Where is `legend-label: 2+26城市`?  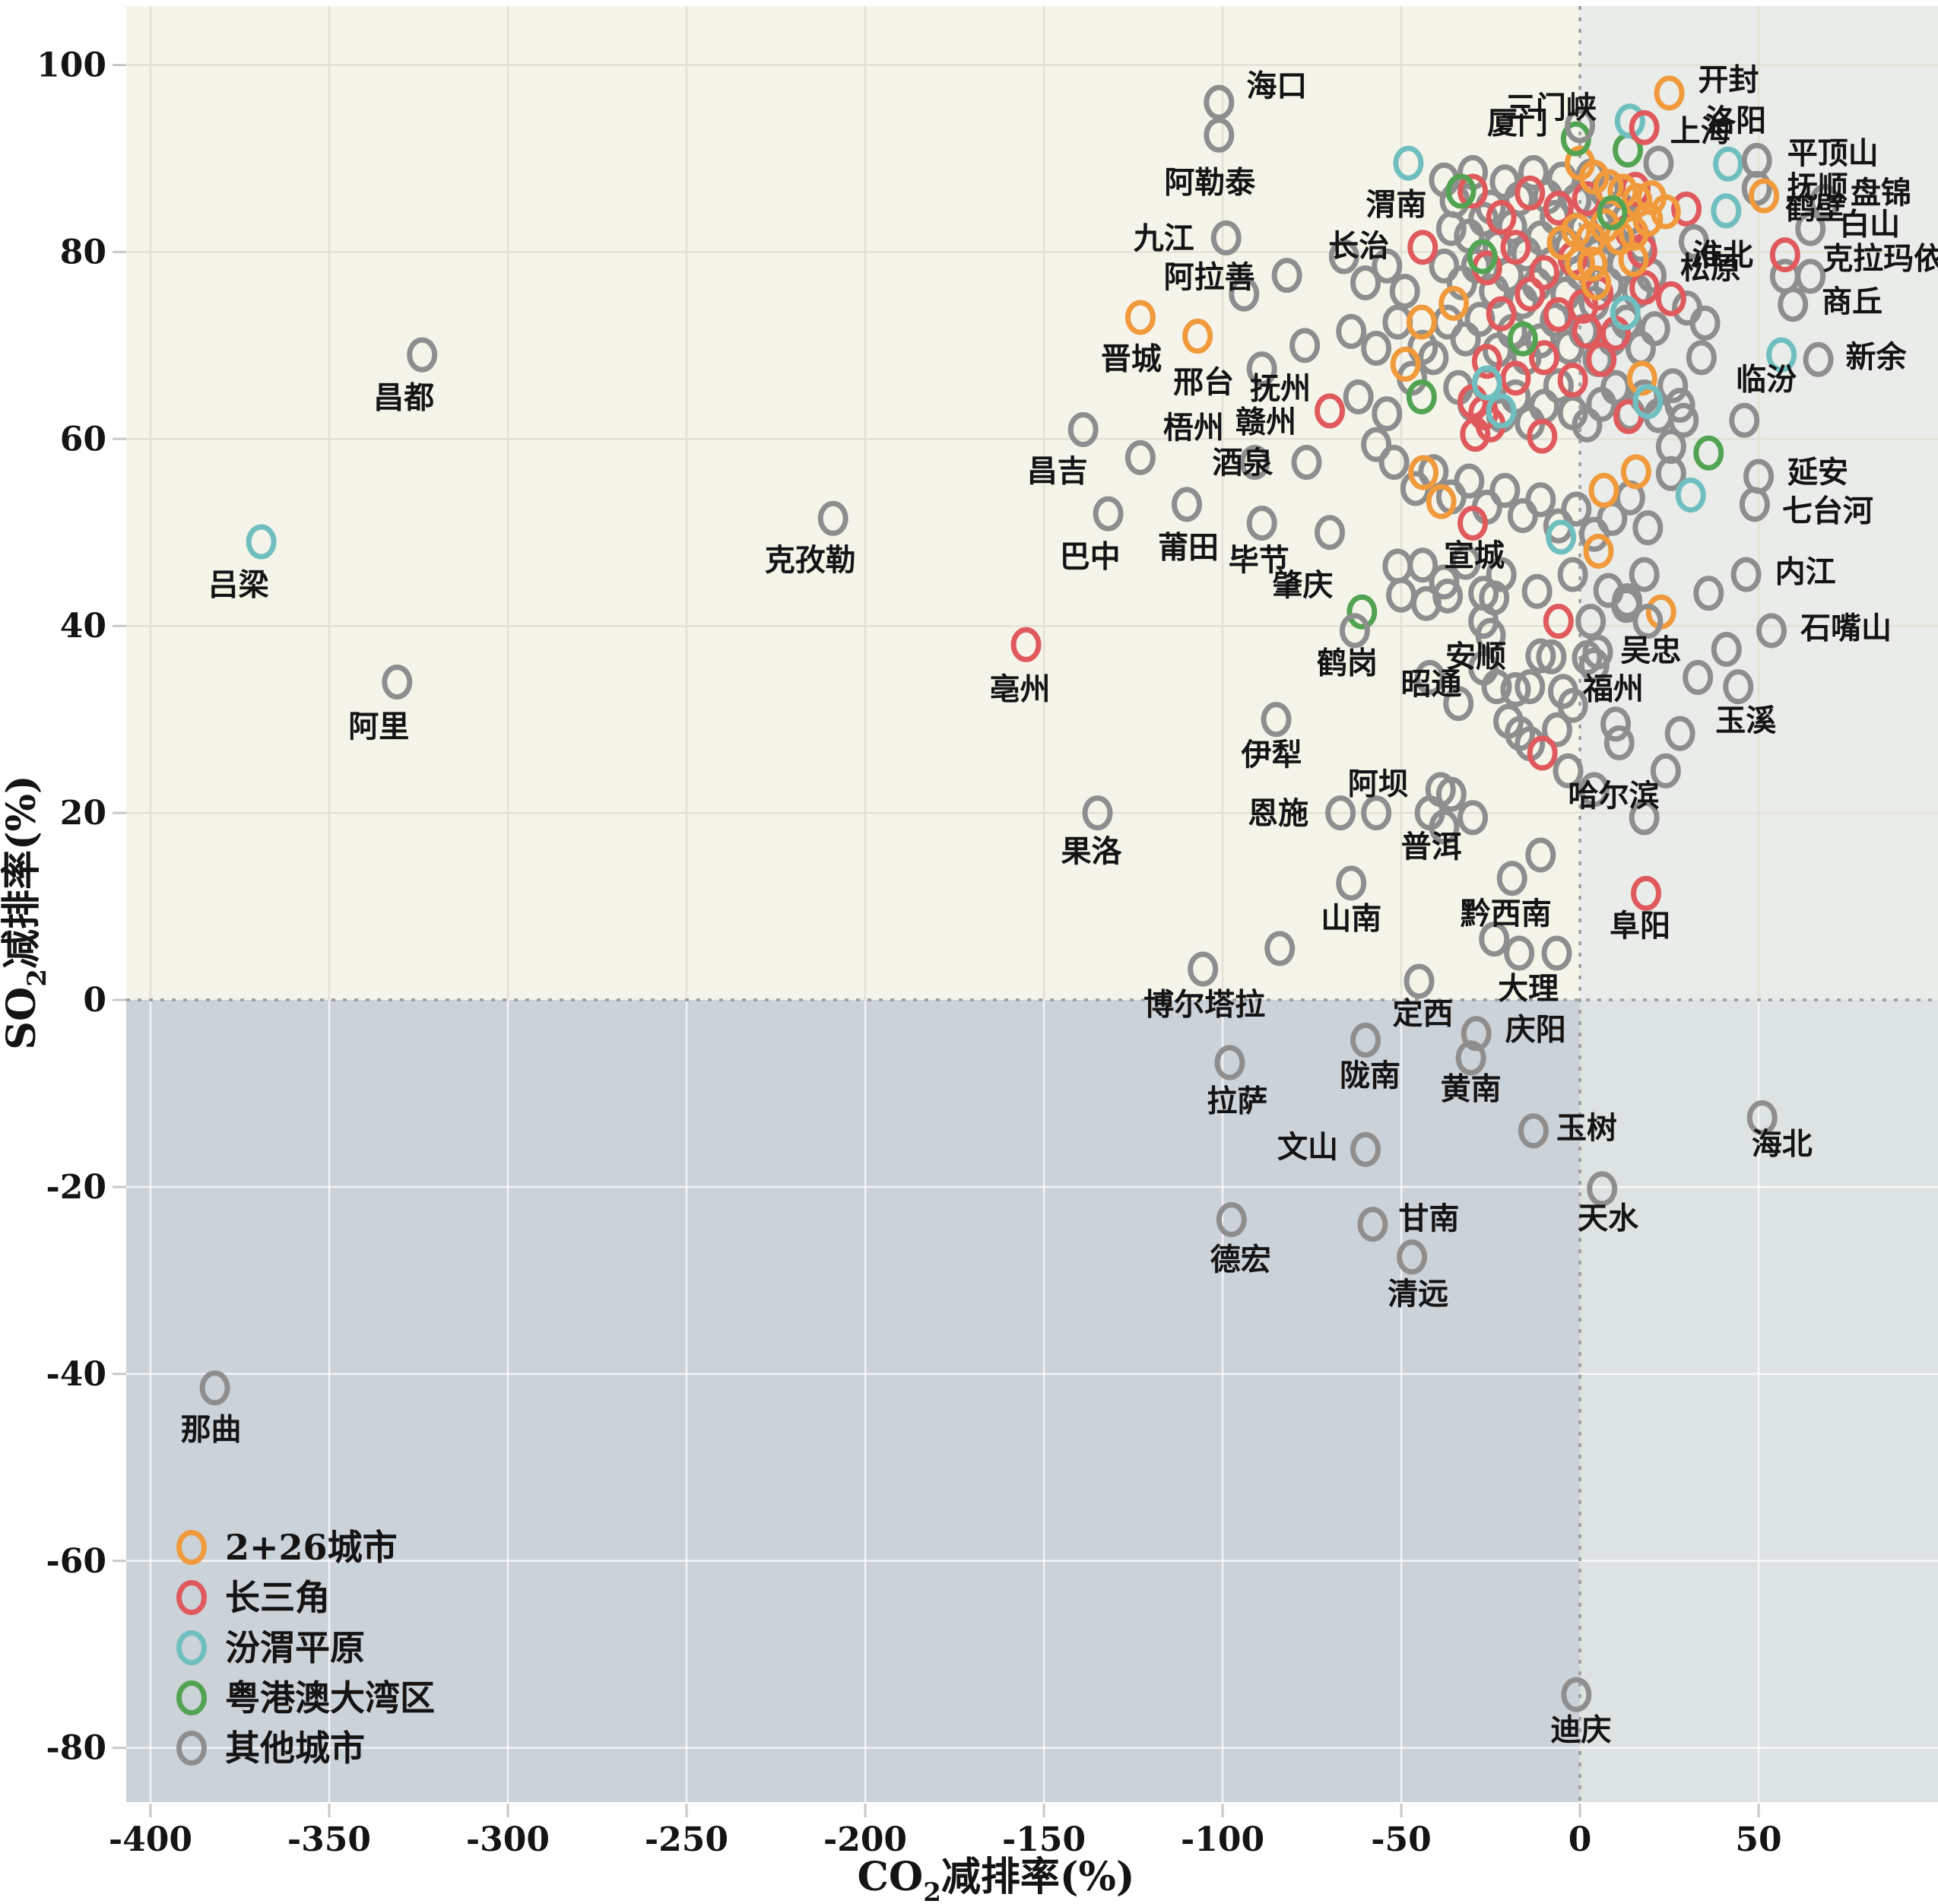
legend-label: 2+26城市 is located at coordinates (311, 1547).